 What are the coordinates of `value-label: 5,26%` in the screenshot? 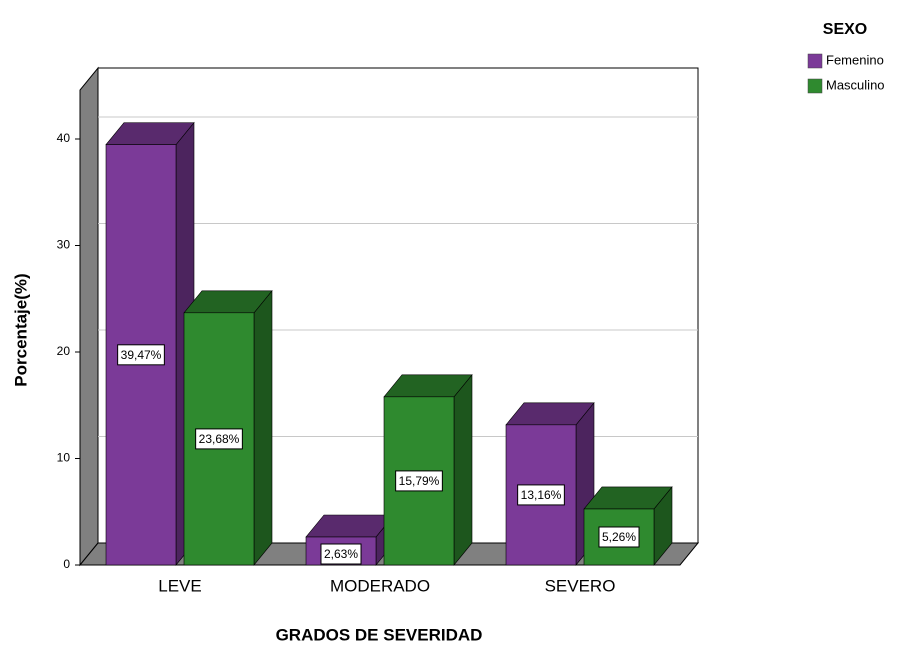 It's located at (619, 537).